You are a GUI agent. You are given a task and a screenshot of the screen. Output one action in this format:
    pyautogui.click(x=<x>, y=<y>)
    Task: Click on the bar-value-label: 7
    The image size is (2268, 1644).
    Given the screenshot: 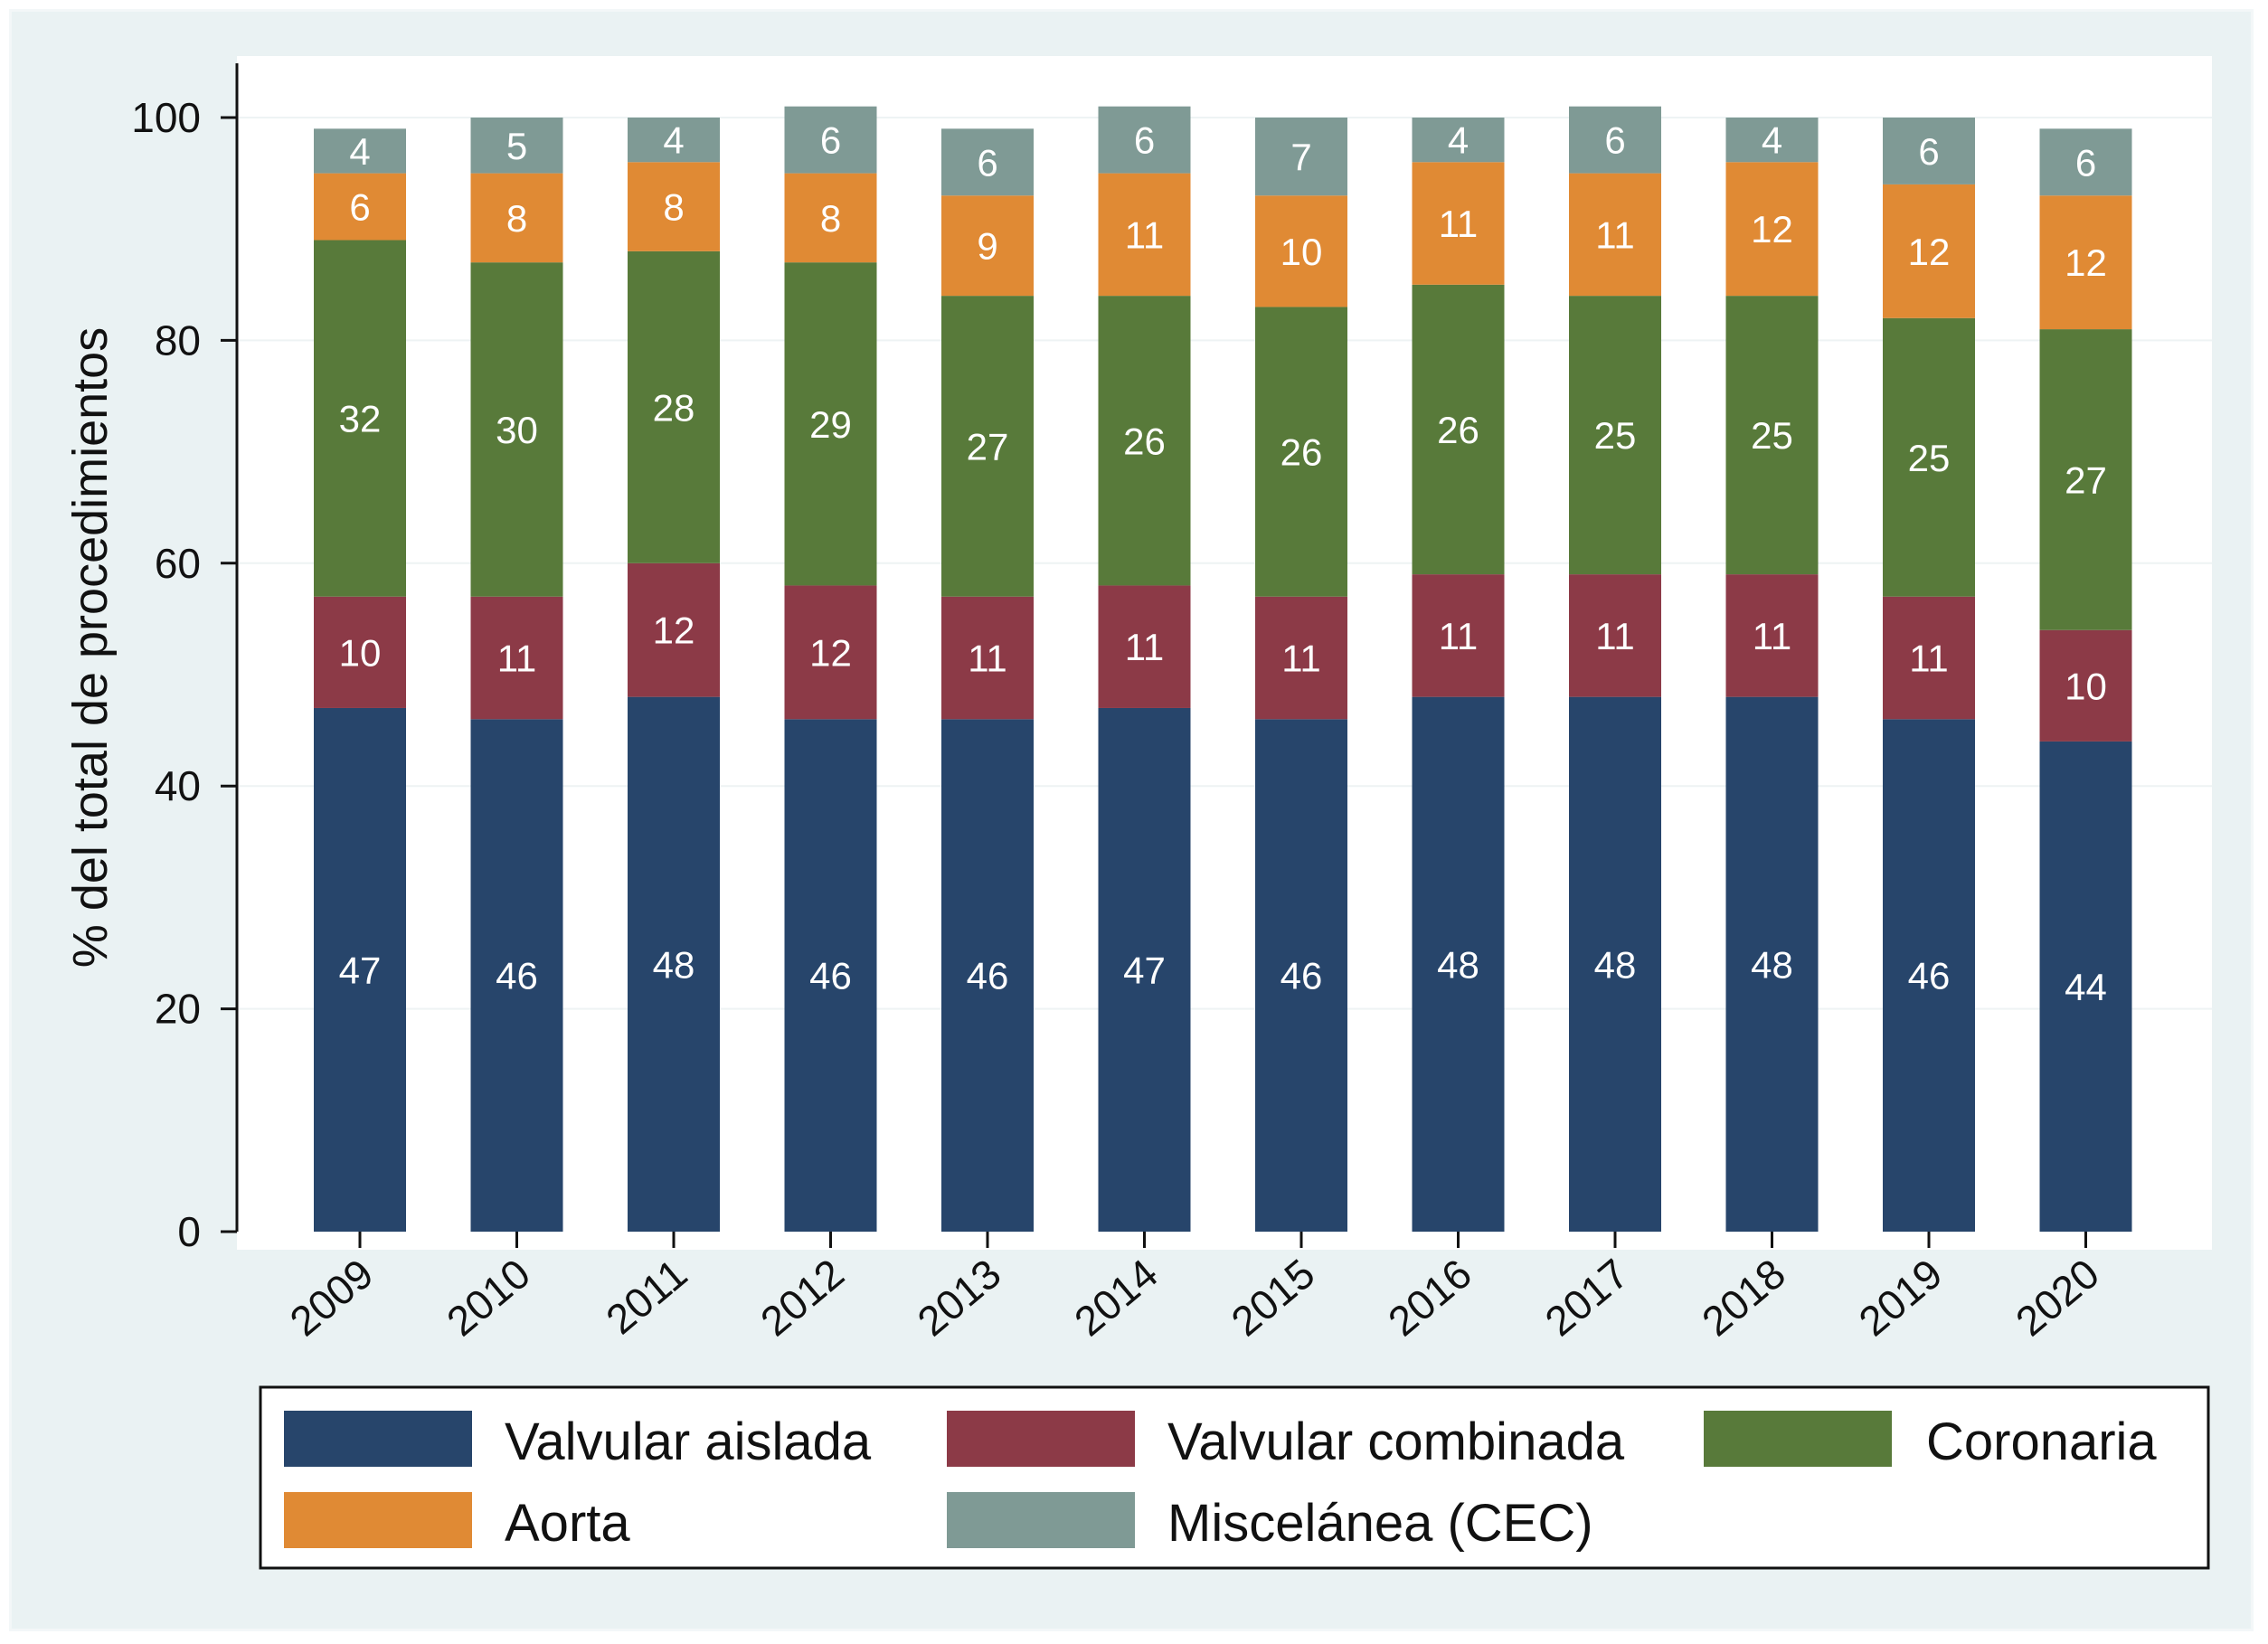 What is the action you would take?
    pyautogui.click(x=1300, y=157)
    